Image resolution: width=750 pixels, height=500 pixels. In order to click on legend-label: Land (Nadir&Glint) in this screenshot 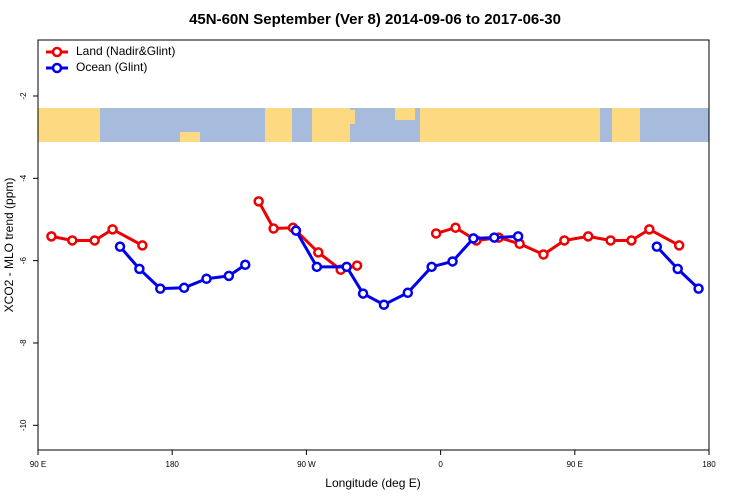, I will do `click(125, 51)`.